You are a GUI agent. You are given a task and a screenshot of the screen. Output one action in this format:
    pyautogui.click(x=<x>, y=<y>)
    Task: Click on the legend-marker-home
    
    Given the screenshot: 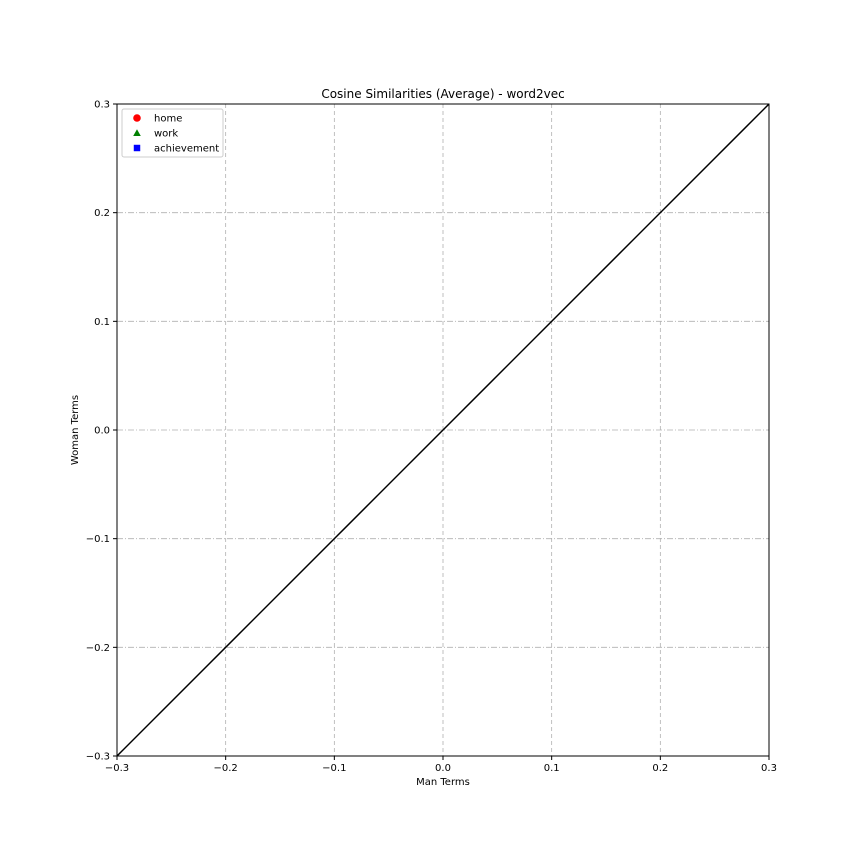 What is the action you would take?
    pyautogui.click(x=137, y=118)
    